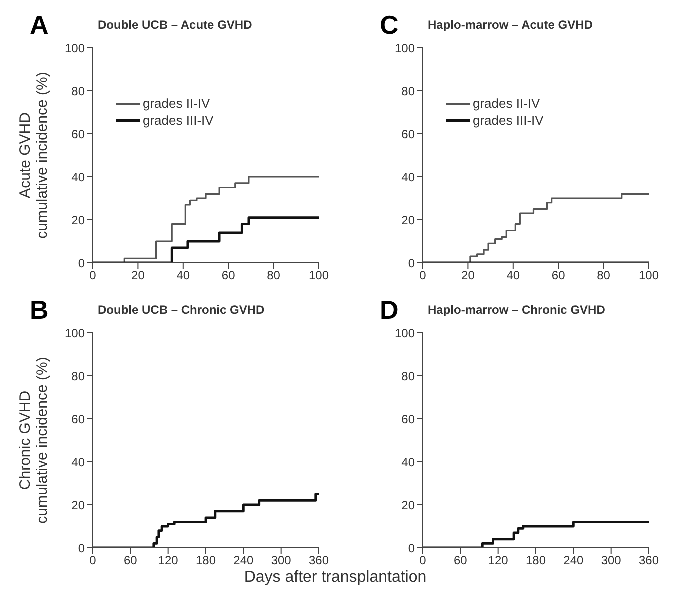  Describe the element at coordinates (389, 310) in the screenshot. I see `text: D` at that location.